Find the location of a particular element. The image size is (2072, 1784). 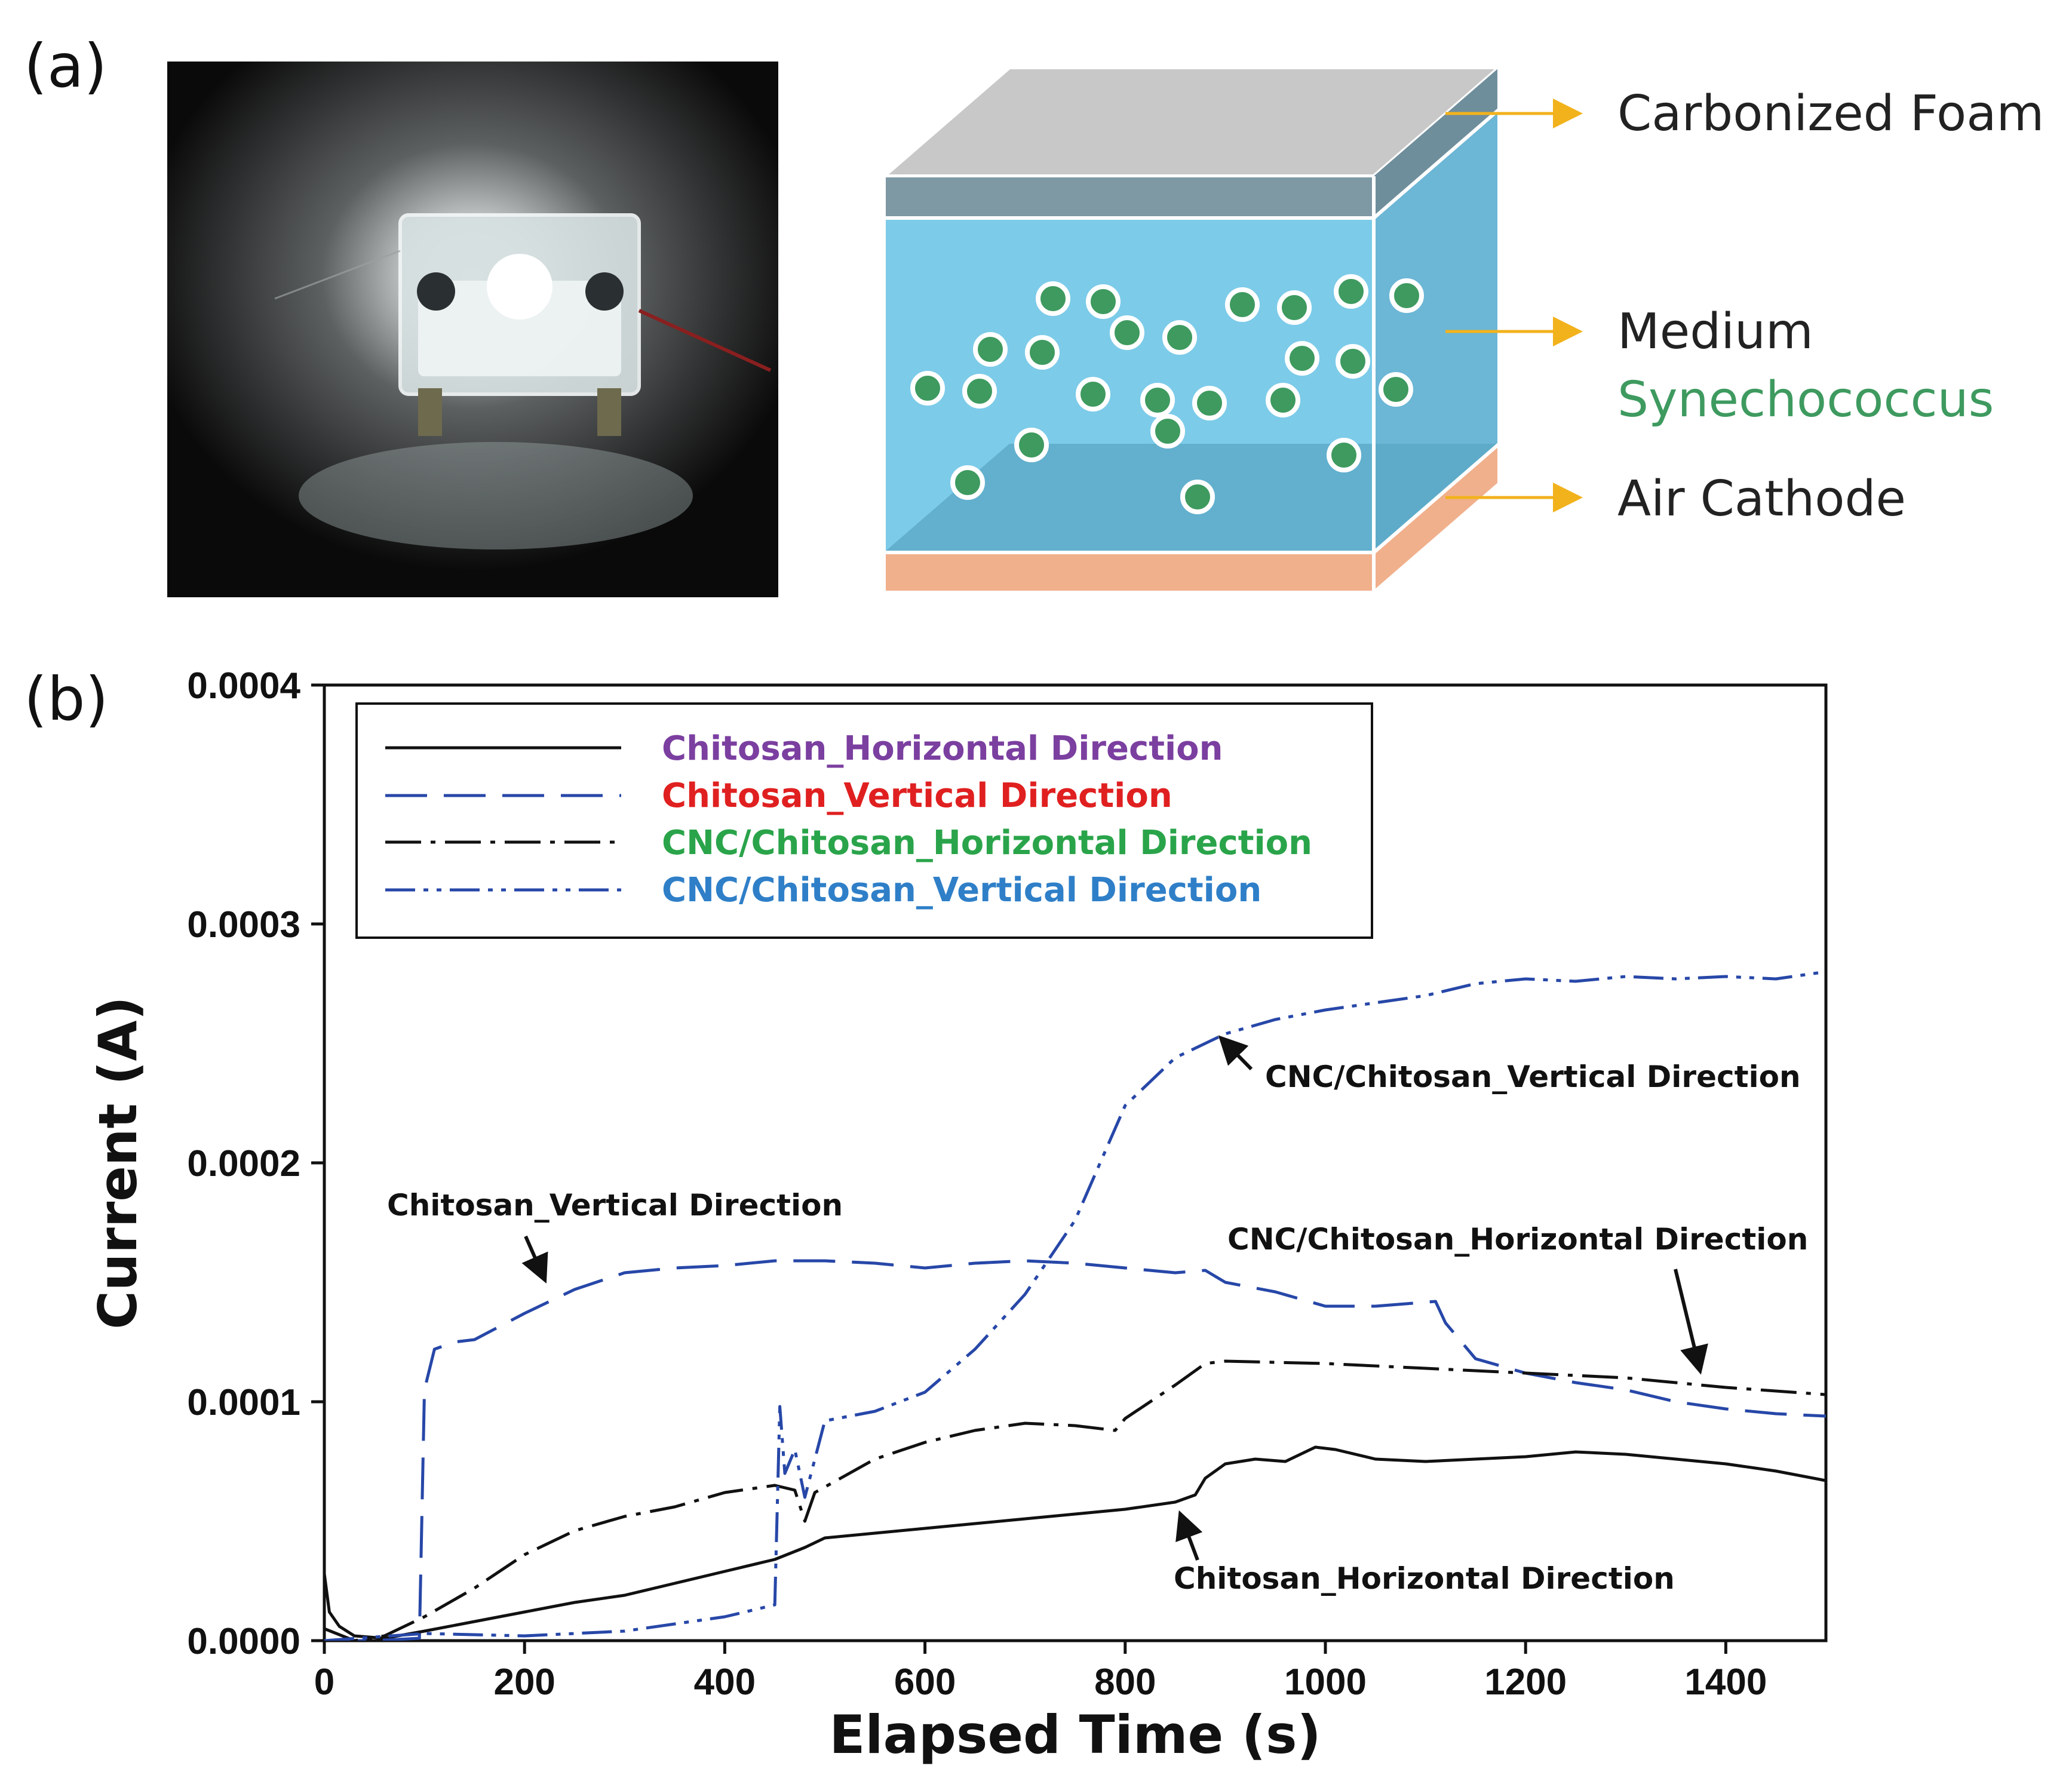

y-tick-label: 0.0000 is located at coordinates (243, 1641).